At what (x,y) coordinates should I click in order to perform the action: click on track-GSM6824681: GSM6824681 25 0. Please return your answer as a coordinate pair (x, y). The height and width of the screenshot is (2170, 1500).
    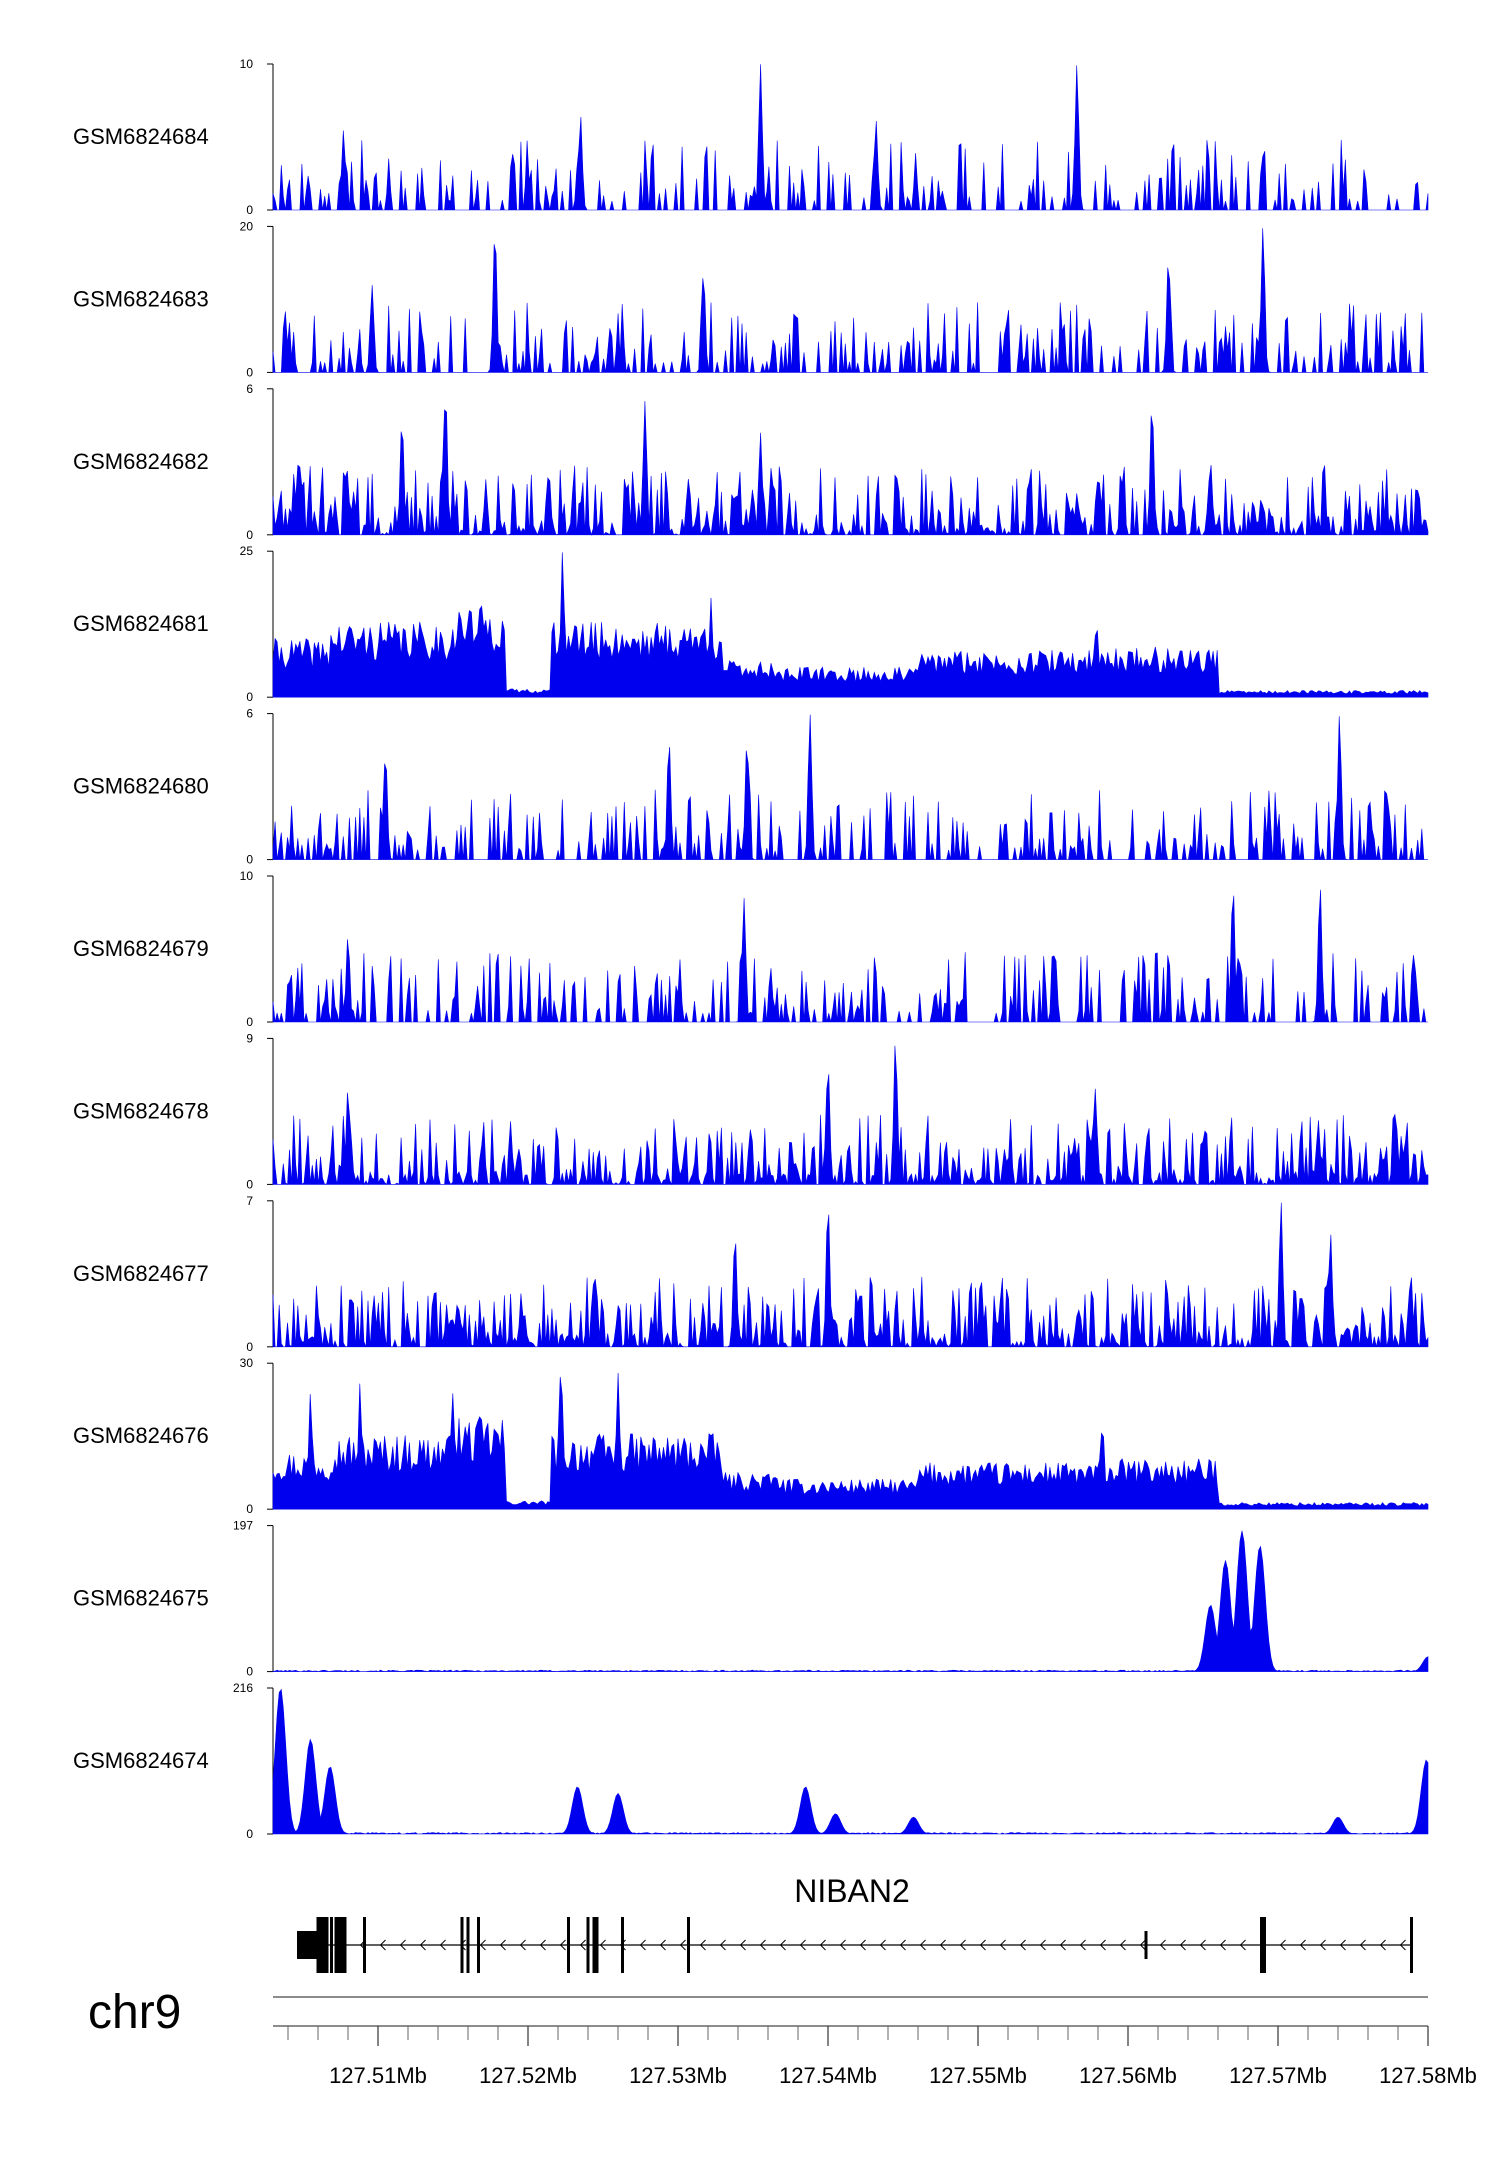
    Looking at the image, I should click on (751, 624).